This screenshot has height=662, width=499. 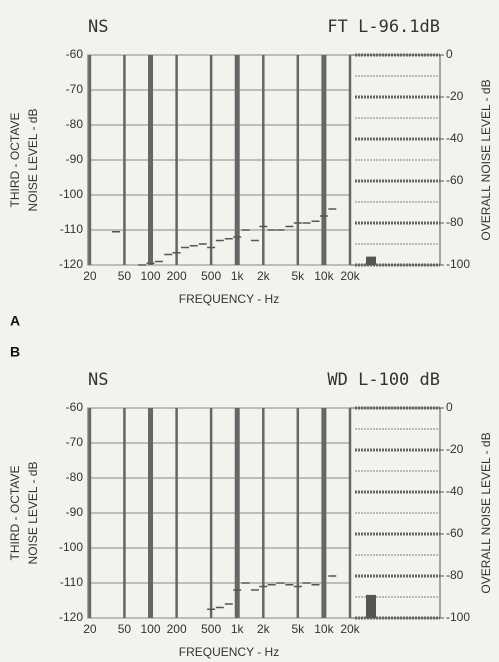 What do you see at coordinates (15, 352) in the screenshot?
I see `panel-label: B` at bounding box center [15, 352].